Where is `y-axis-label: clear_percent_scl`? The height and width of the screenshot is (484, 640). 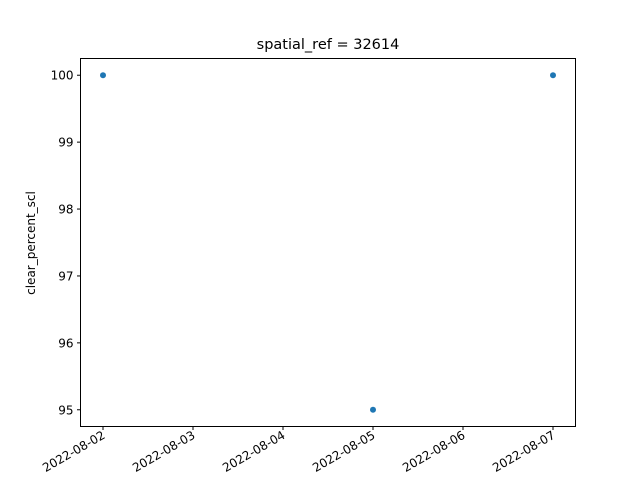
y-axis-label: clear_percent_scl is located at coordinates (31, 243).